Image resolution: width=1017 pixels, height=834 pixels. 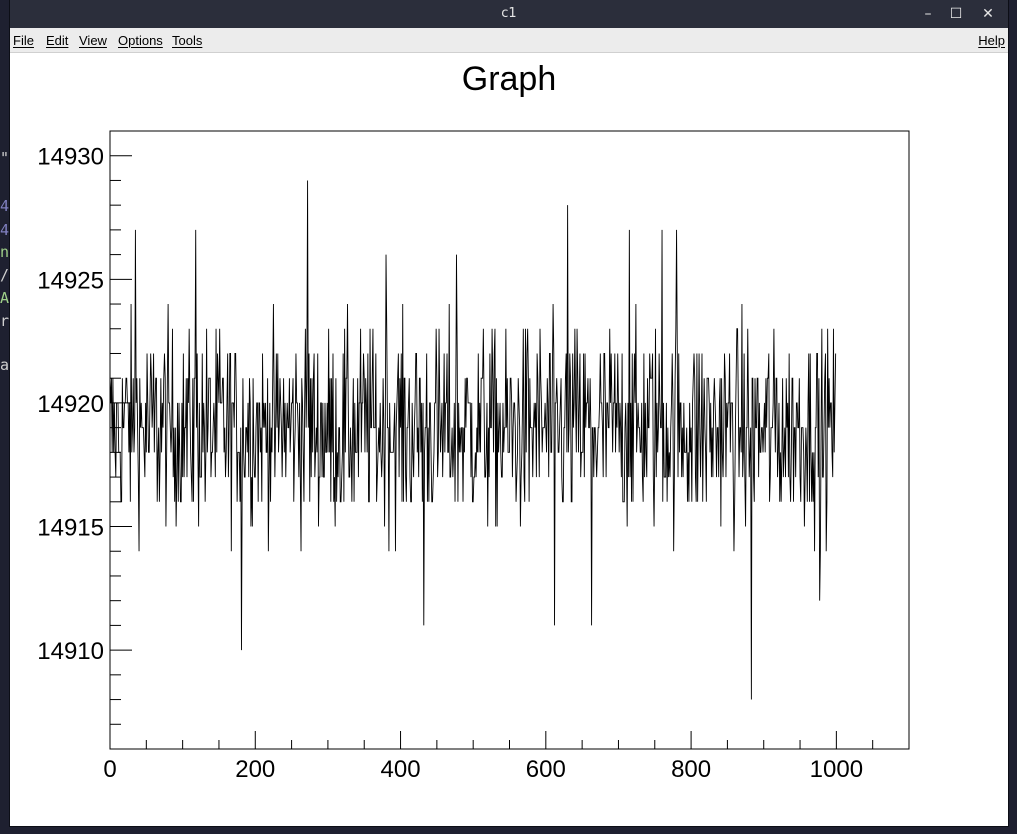 I want to click on window-title: c1, so click(x=509, y=13).